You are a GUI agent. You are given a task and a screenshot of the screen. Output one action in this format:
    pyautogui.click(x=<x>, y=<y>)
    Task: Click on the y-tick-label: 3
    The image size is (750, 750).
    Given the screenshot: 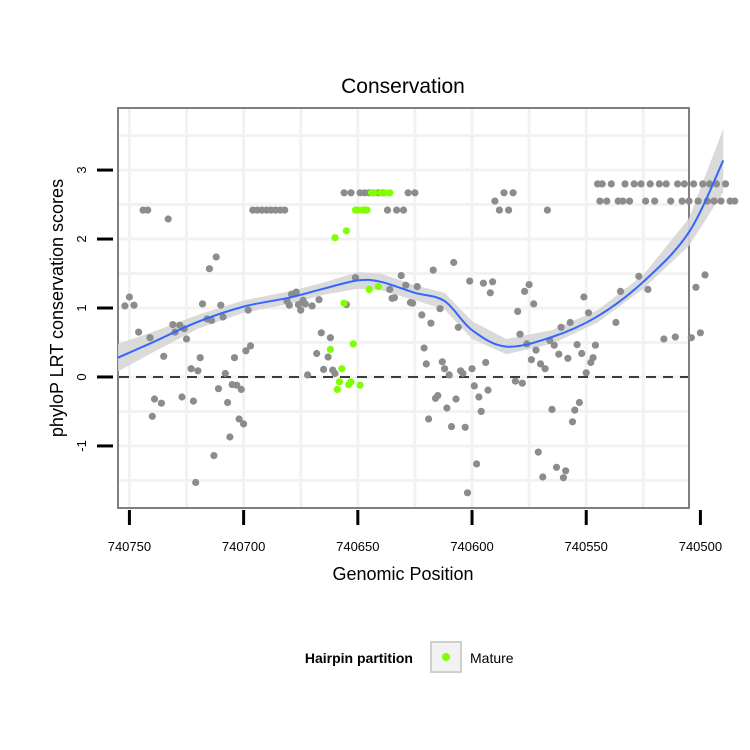 What is the action you would take?
    pyautogui.click(x=81, y=169)
    